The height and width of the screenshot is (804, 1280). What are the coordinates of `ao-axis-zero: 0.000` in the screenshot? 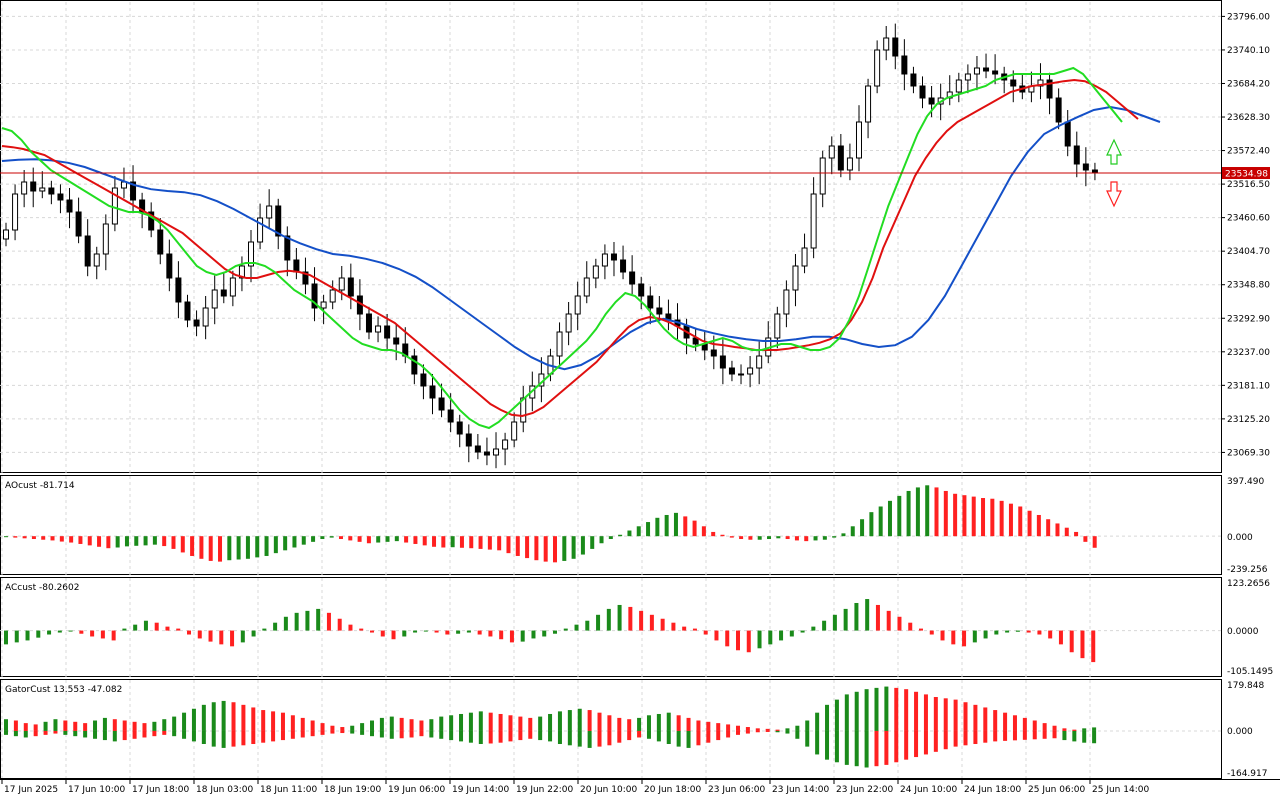 It's located at (1240, 538).